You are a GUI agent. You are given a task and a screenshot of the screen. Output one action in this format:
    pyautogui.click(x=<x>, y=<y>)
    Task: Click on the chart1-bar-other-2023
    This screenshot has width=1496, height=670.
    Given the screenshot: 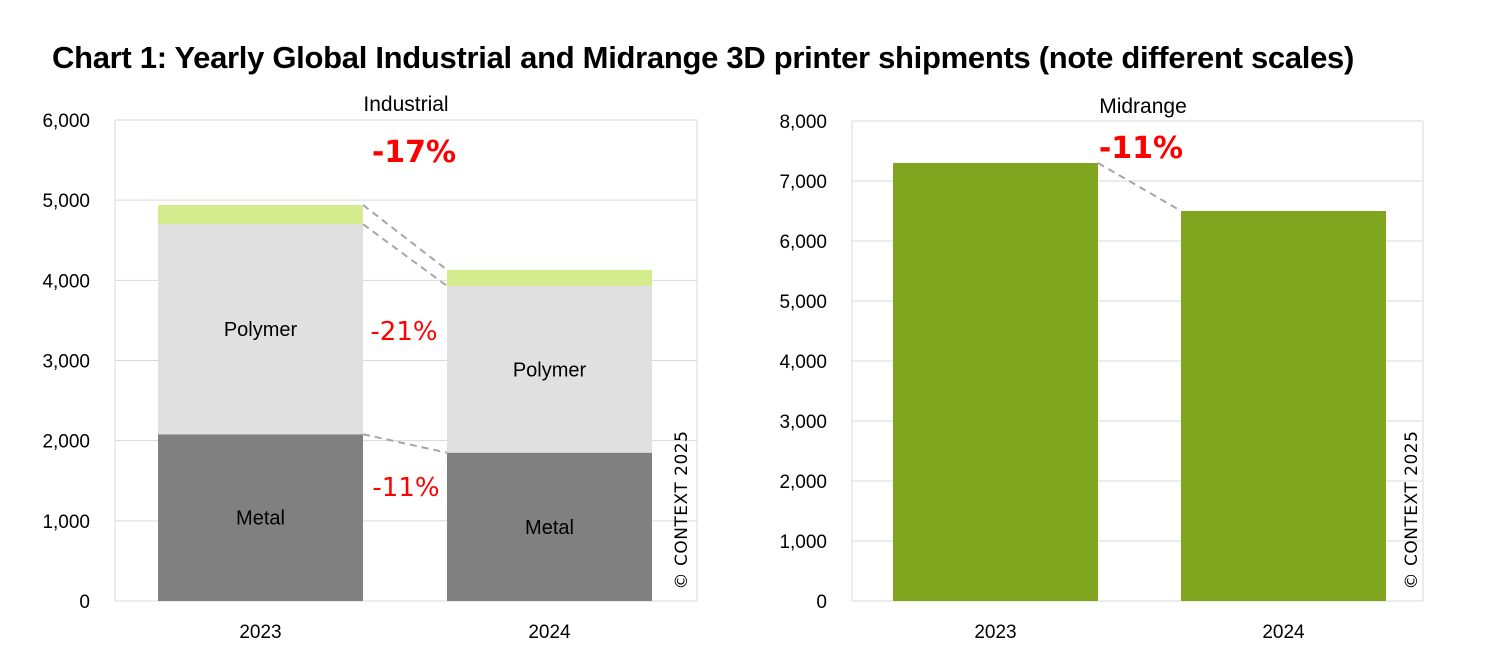 What is the action you would take?
    pyautogui.click(x=260, y=214)
    